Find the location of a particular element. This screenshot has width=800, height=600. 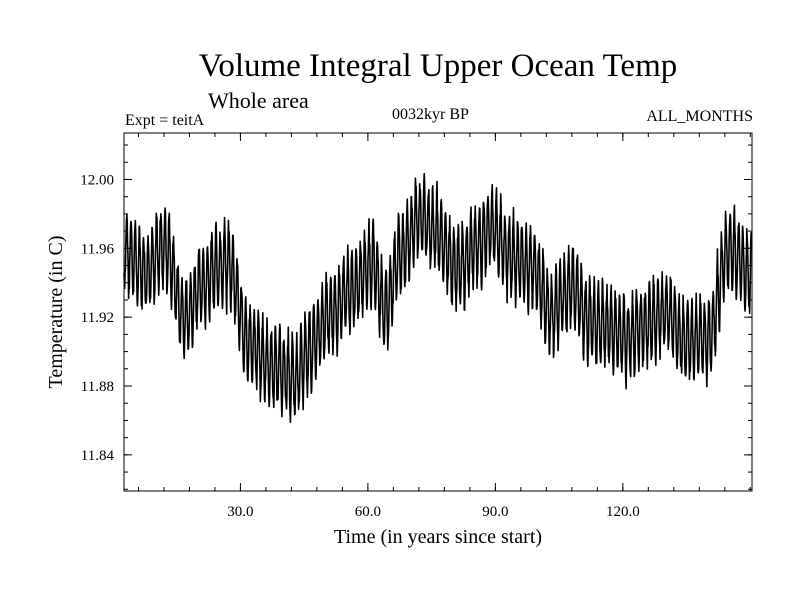

y-tick-label: 11.92 is located at coordinates (97, 318).